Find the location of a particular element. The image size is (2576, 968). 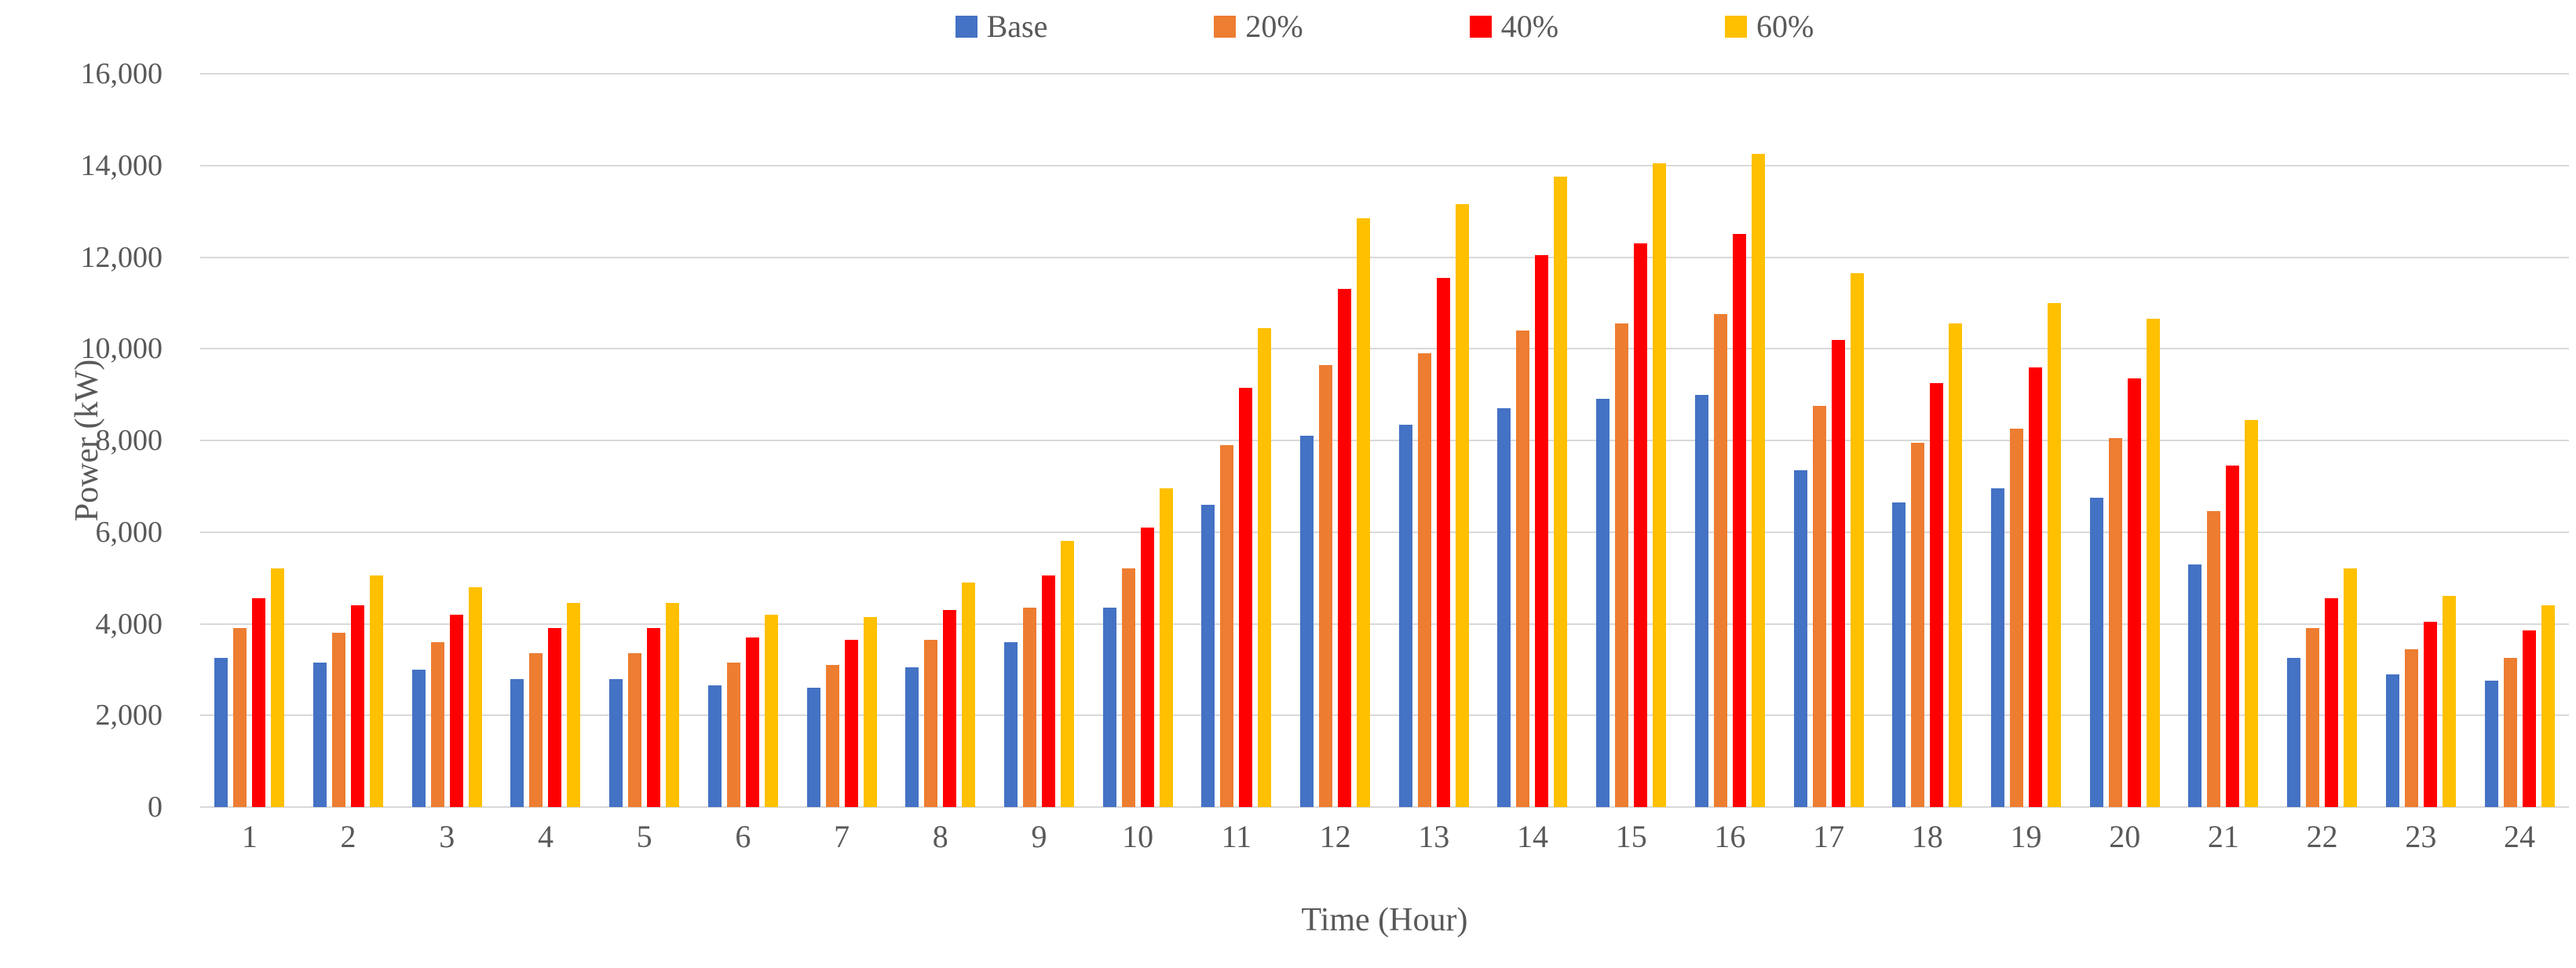

y-tick-label: 10,000 is located at coordinates (122, 349).